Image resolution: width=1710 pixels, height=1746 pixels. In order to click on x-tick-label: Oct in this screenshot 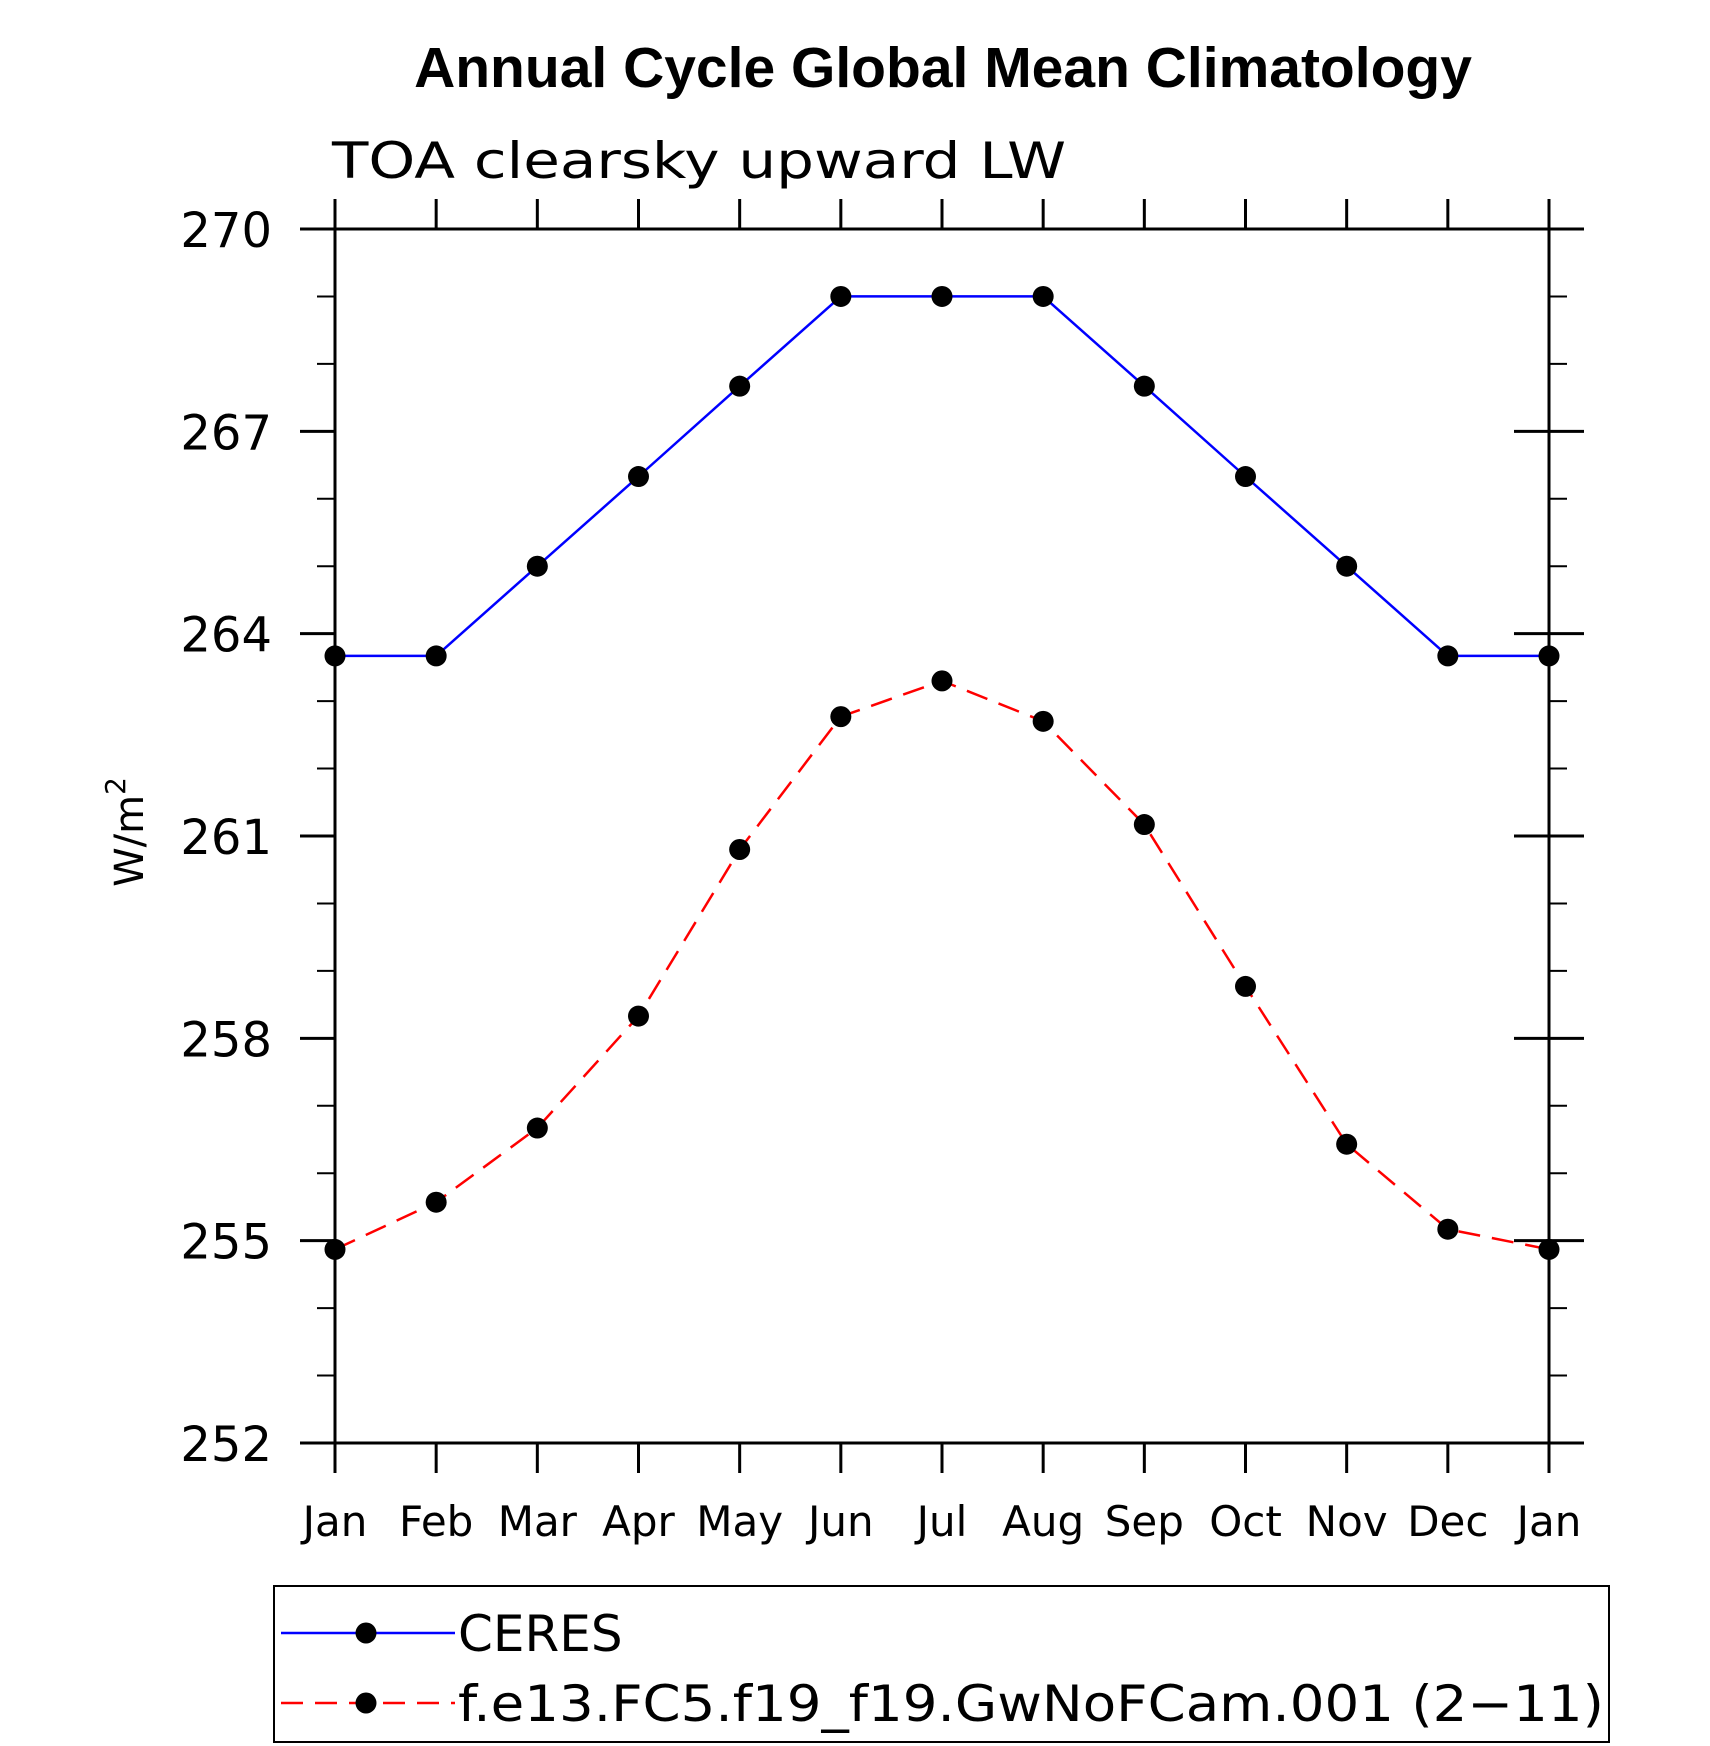, I will do `click(1245, 1521)`.